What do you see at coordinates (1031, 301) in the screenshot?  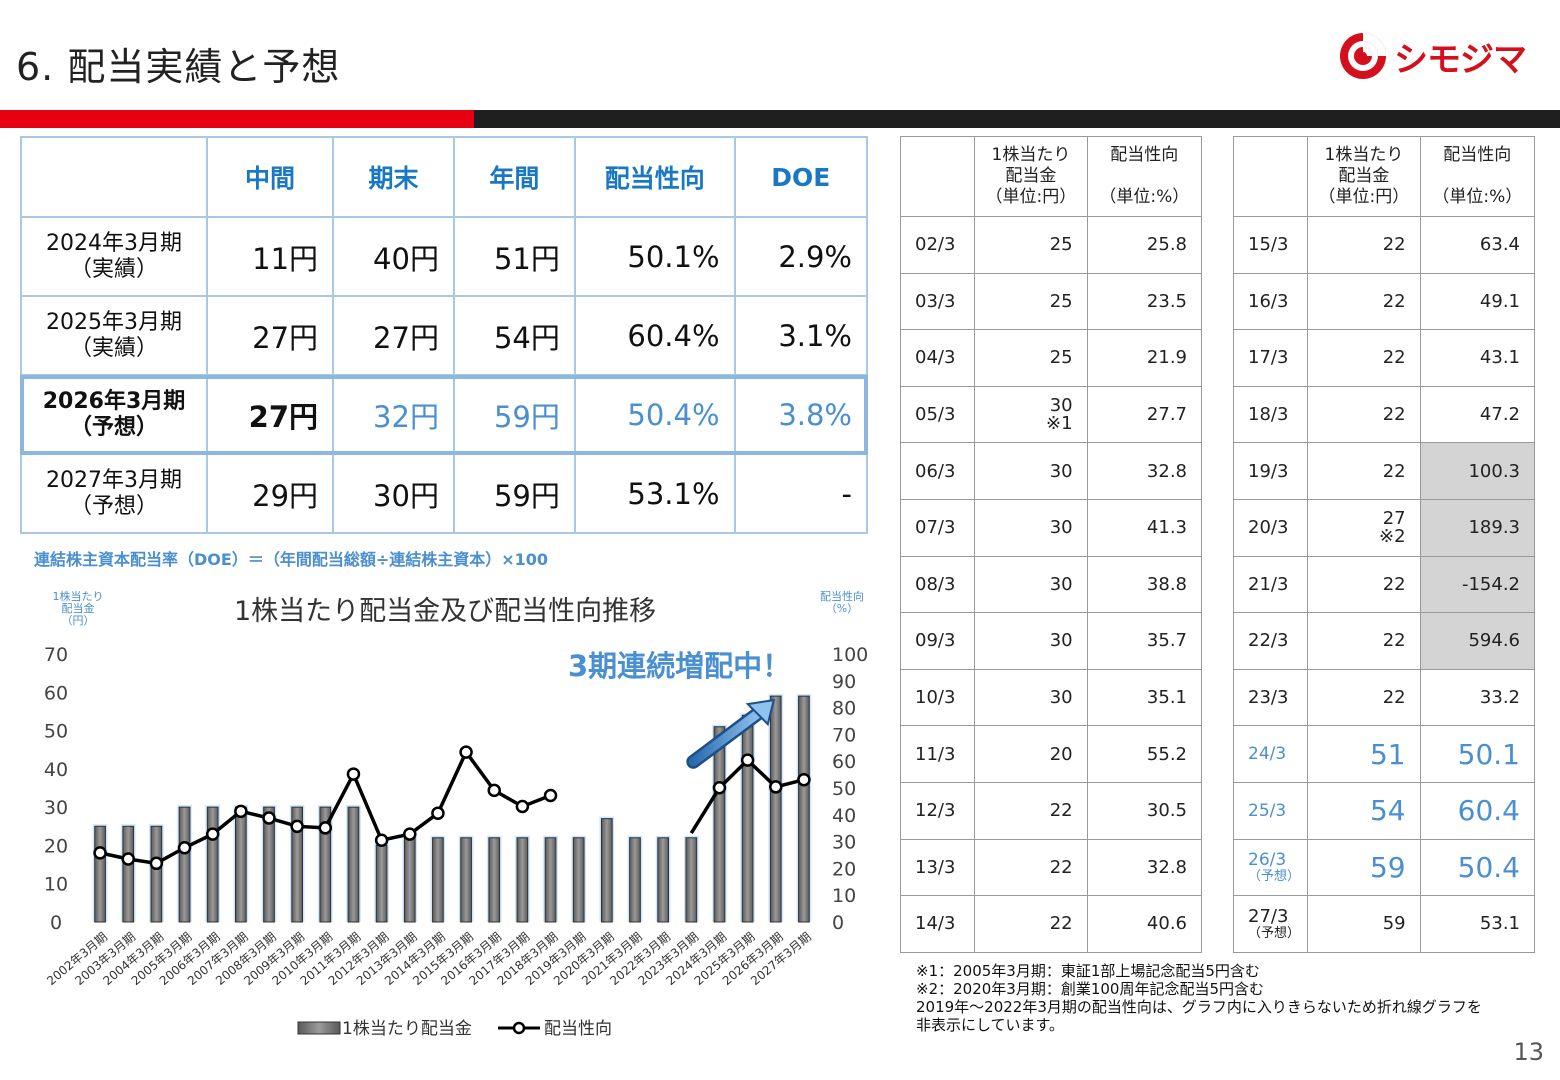 I see `dividend-cell: 25` at bounding box center [1031, 301].